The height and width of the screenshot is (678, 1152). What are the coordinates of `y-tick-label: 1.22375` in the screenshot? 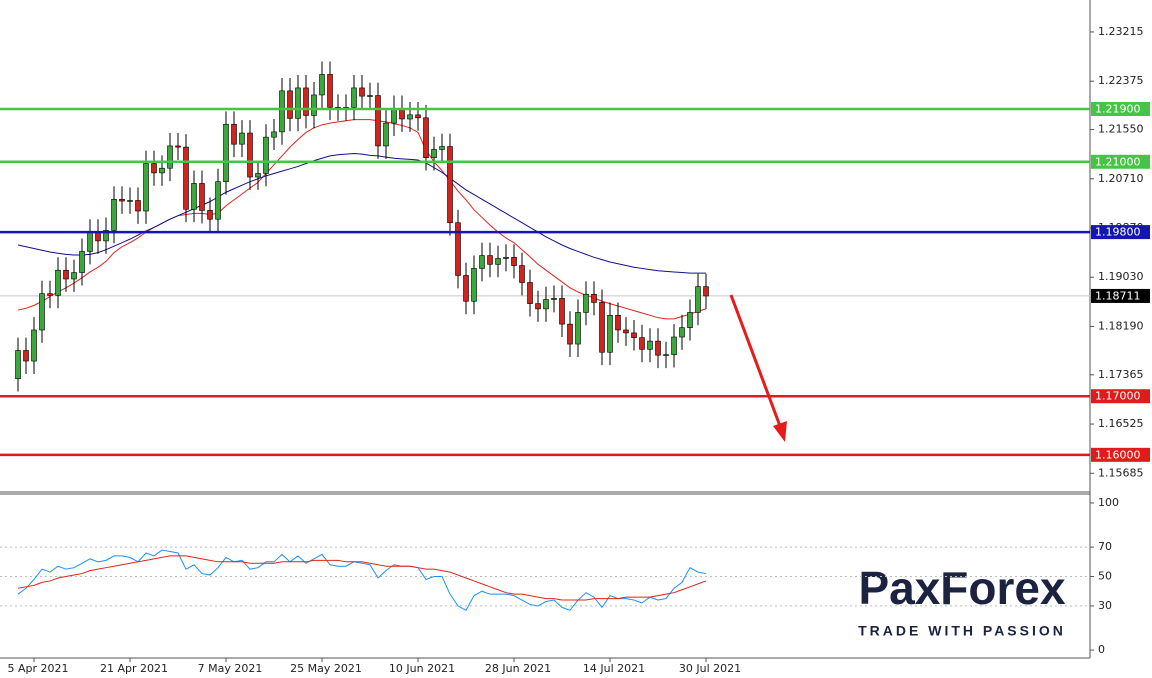 It's located at (1121, 80).